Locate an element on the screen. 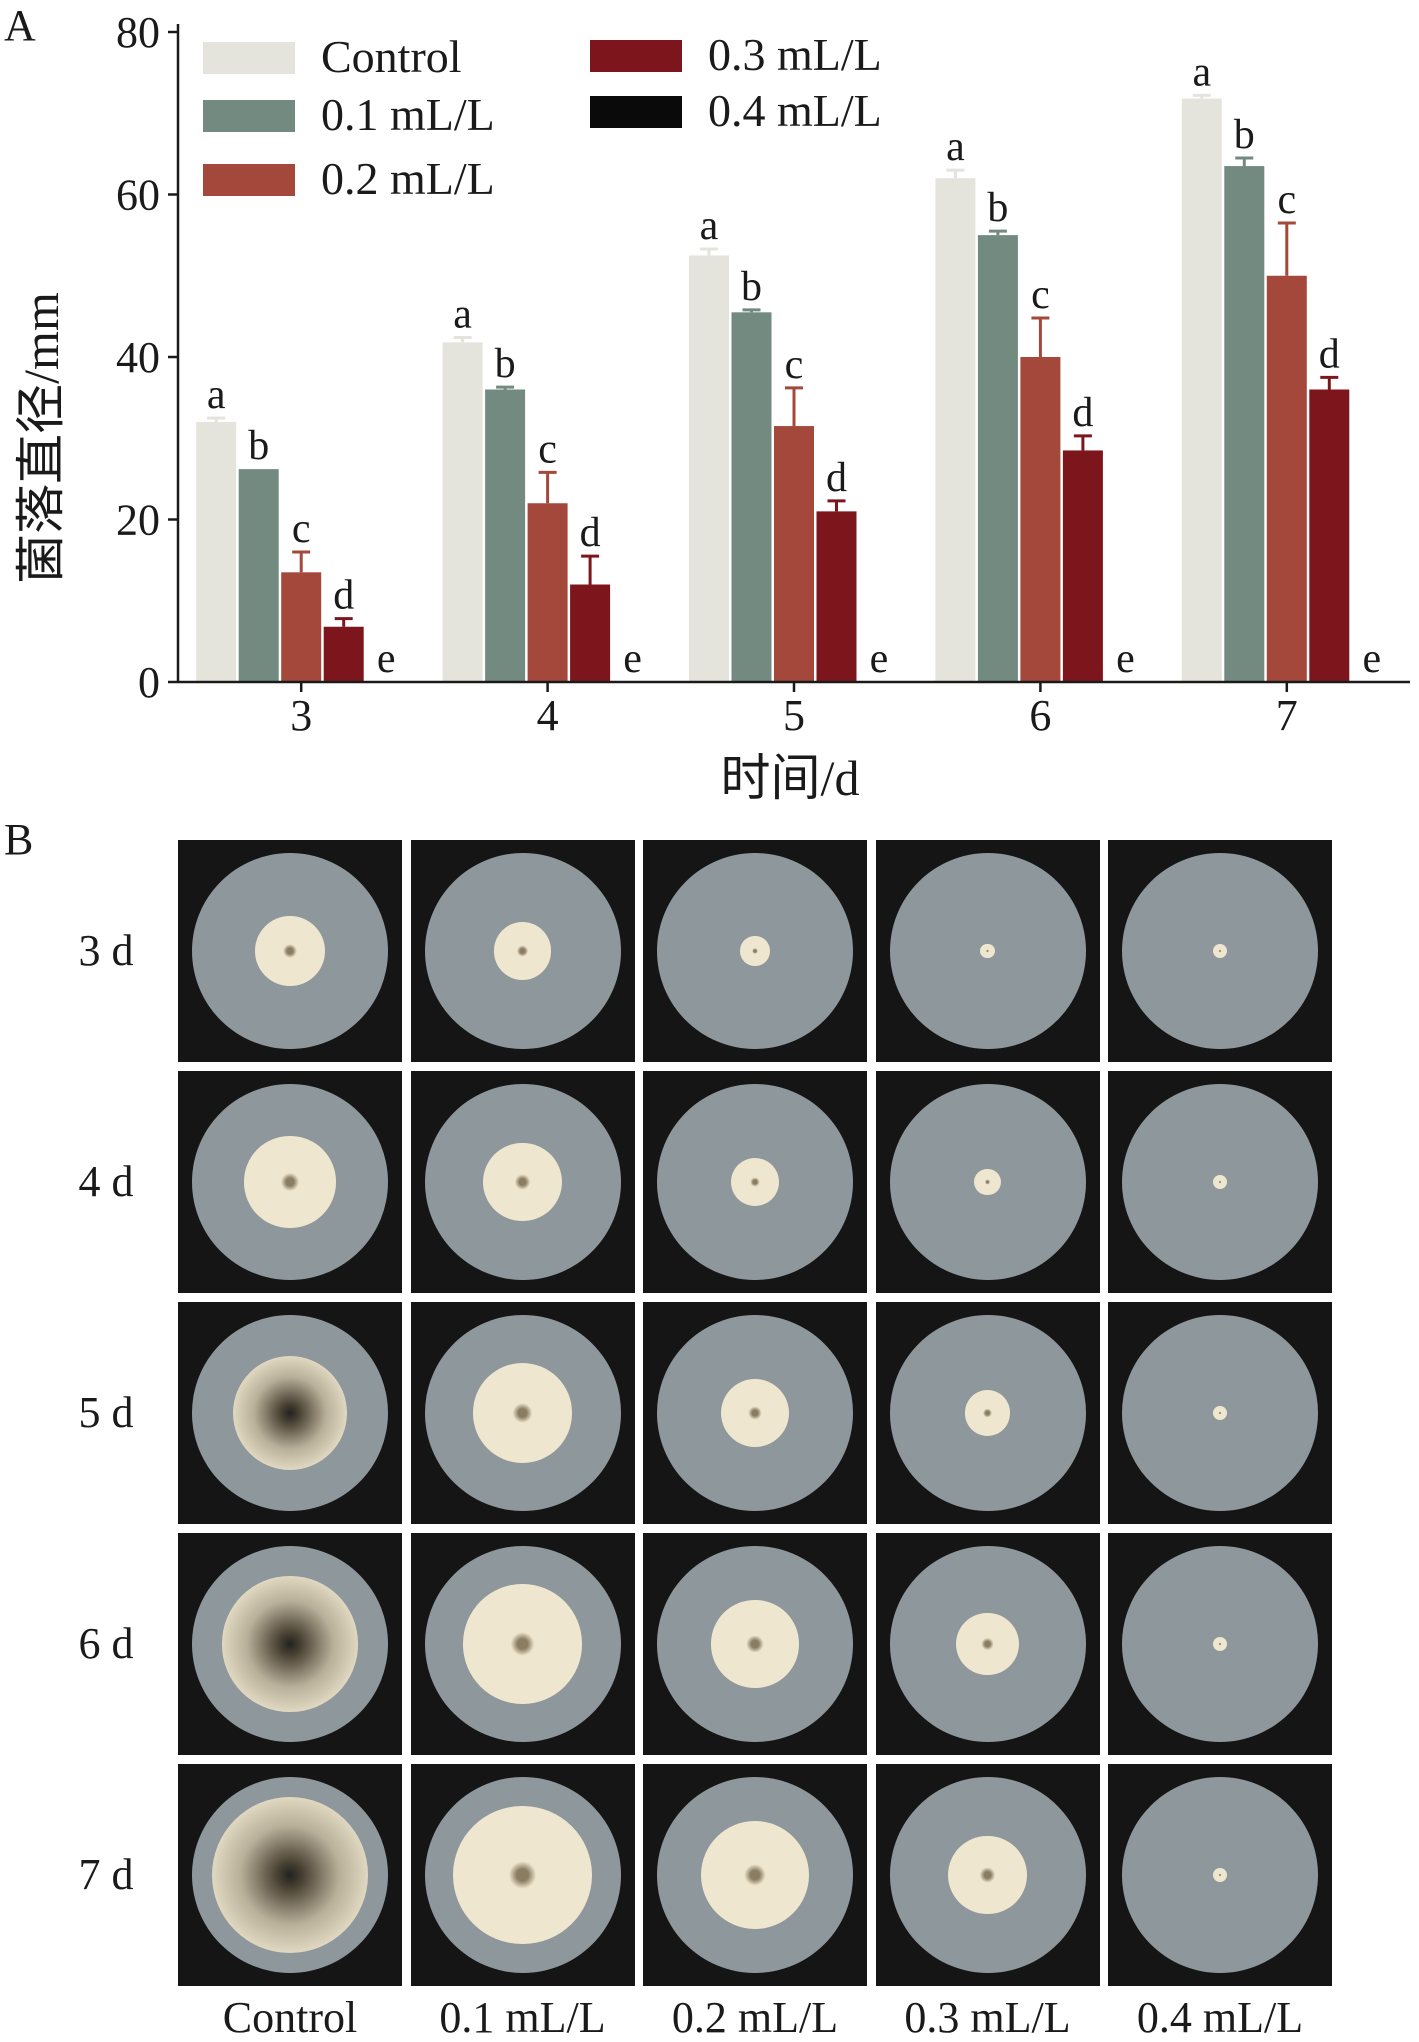 The width and height of the screenshot is (1419, 2042). x-tick-label: 6 is located at coordinates (1040, 715).